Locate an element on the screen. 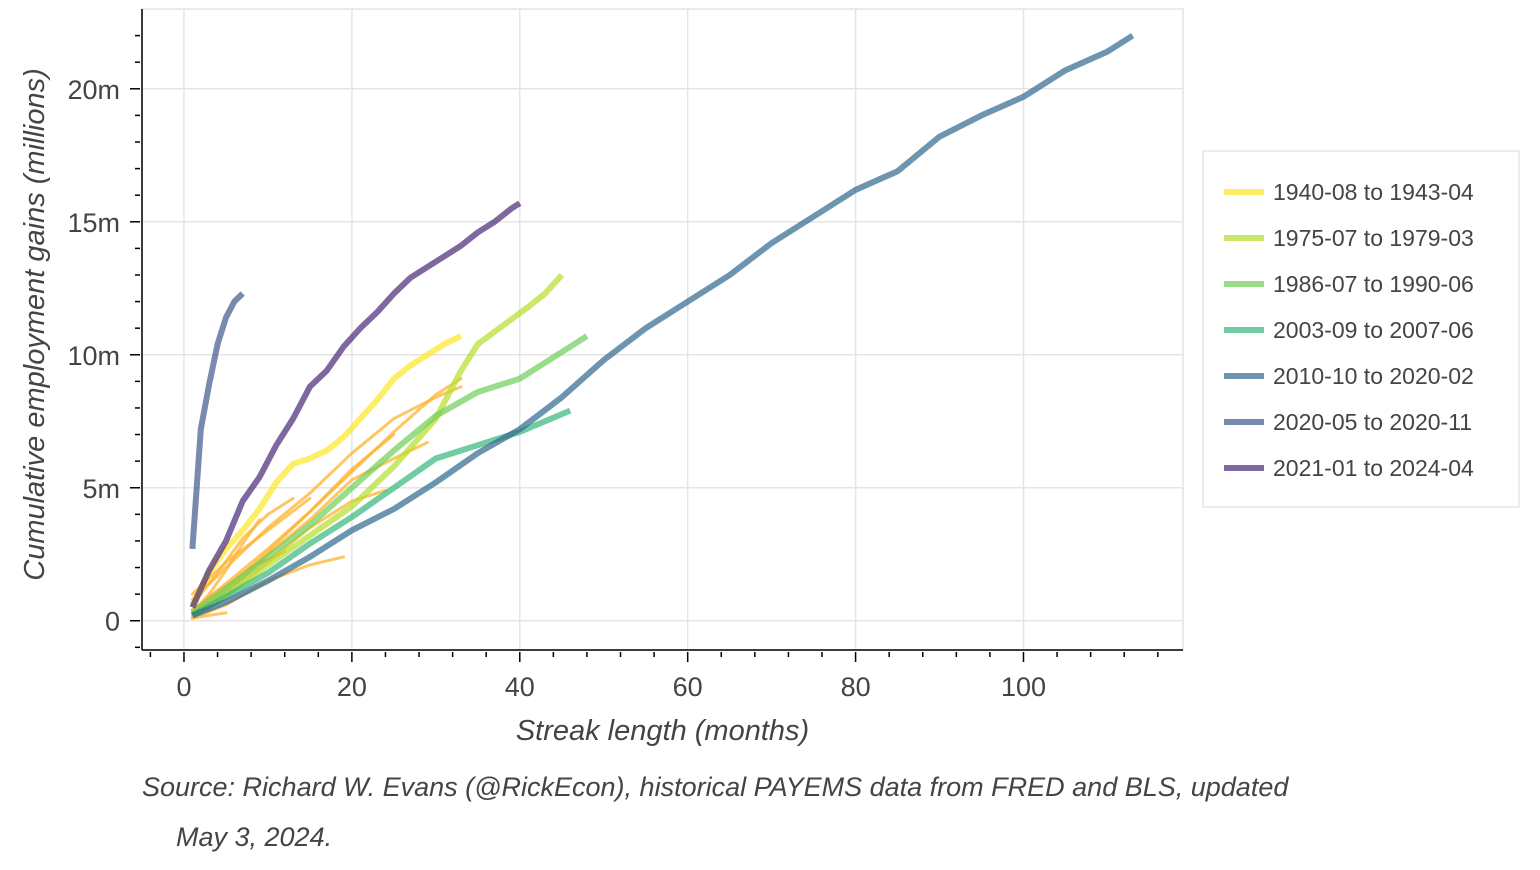 The image size is (1540, 870). legend-label: 2020-05 to 2020-11 is located at coordinates (1372, 422).